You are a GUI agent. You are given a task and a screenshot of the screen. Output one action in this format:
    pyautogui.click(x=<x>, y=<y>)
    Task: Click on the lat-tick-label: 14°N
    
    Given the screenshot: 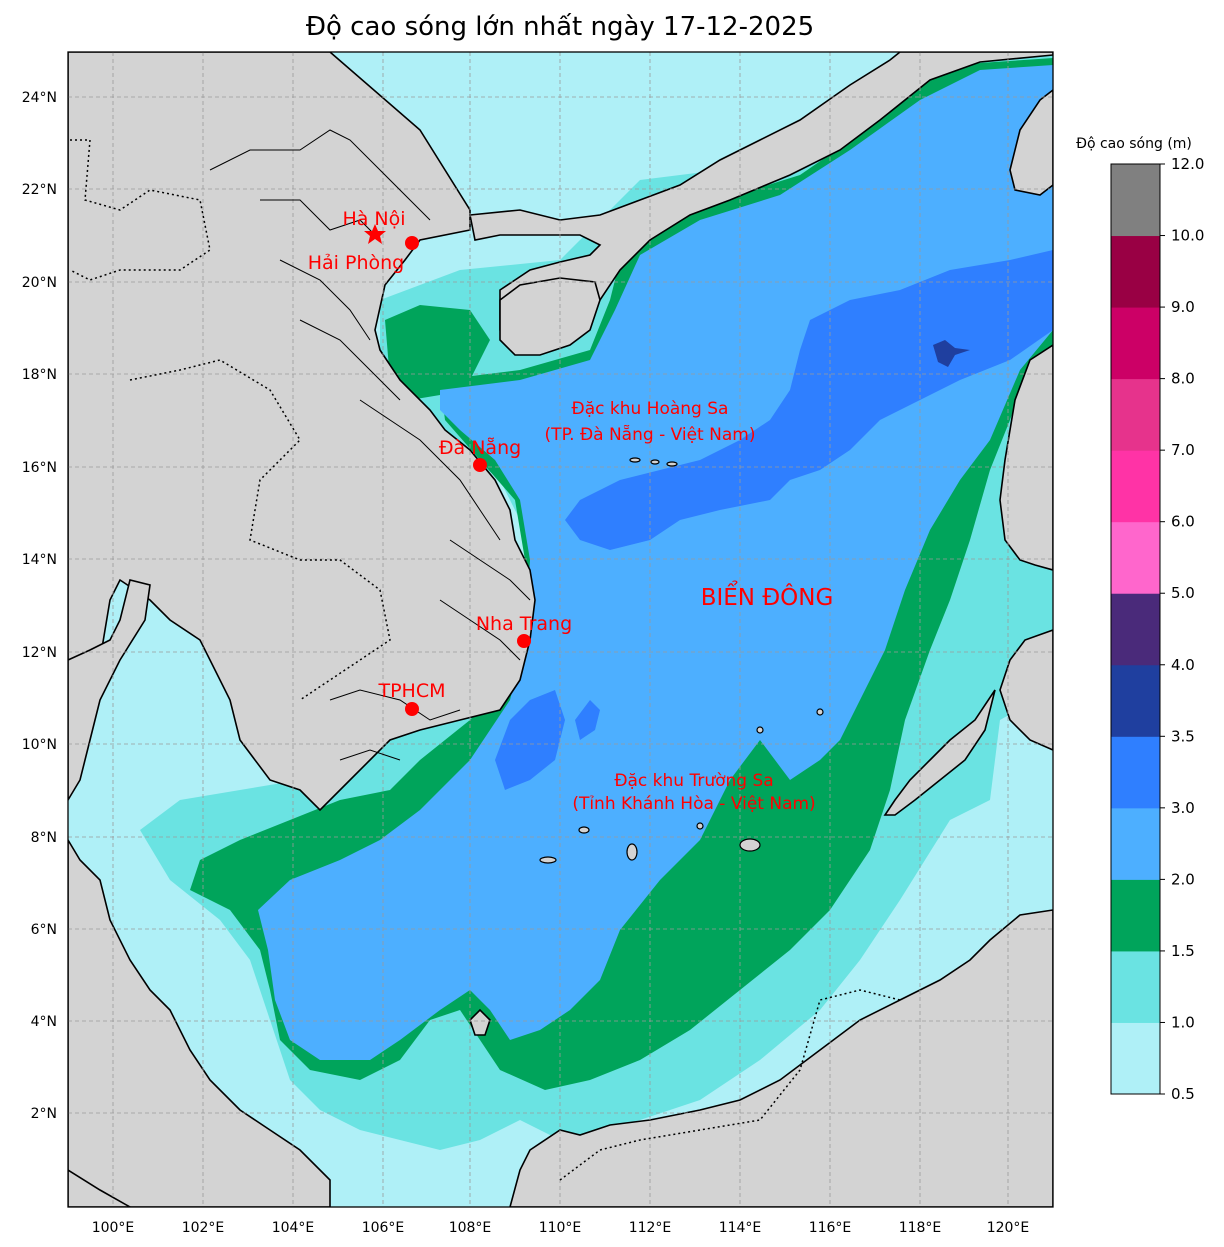 What is the action you would take?
    pyautogui.click(x=39, y=560)
    